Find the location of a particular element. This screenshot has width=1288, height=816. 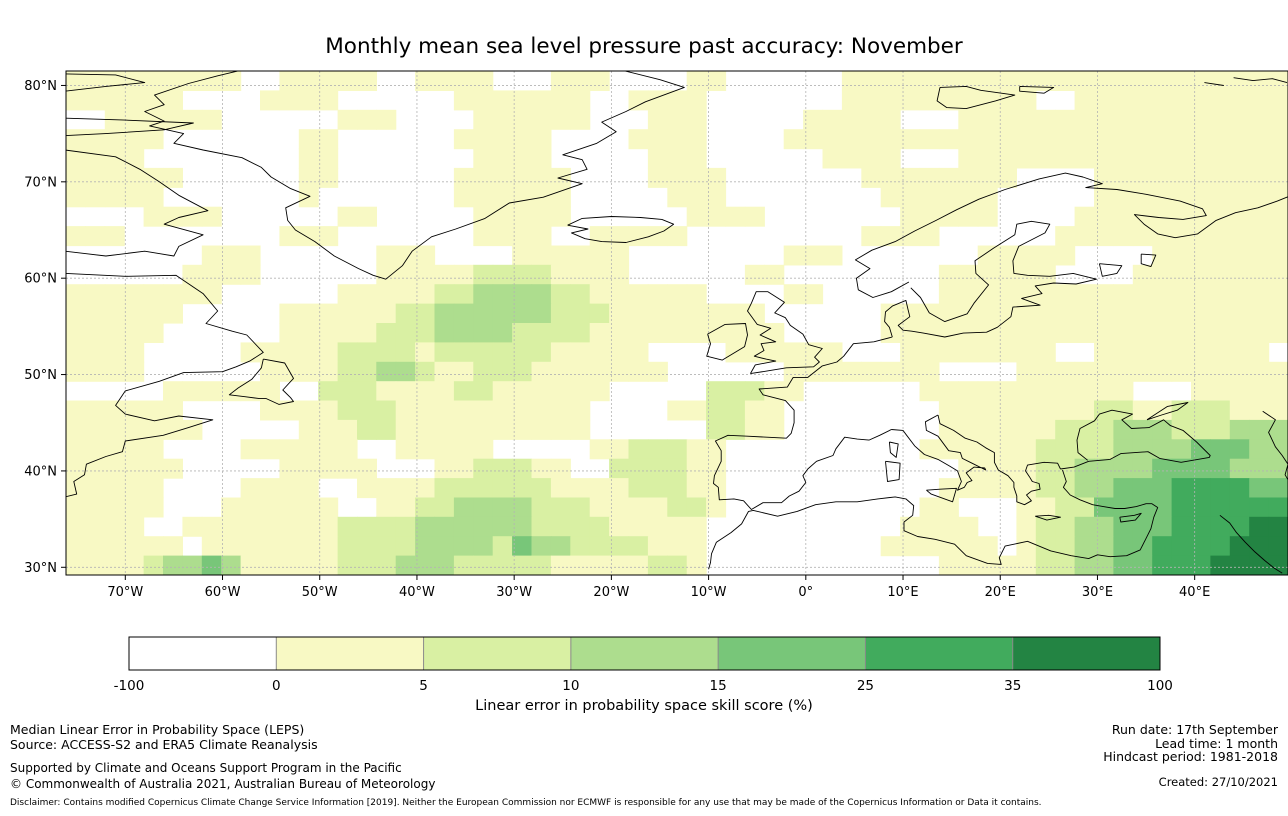

lead-time-line: Lead time: 1 month is located at coordinates (1216, 743).